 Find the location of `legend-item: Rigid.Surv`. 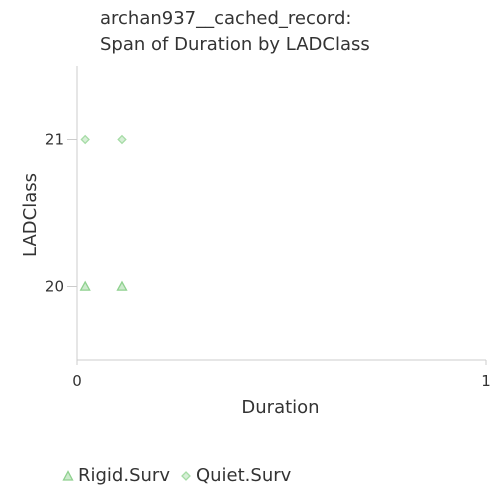

legend-item: Rigid.Surv is located at coordinates (116, 475).